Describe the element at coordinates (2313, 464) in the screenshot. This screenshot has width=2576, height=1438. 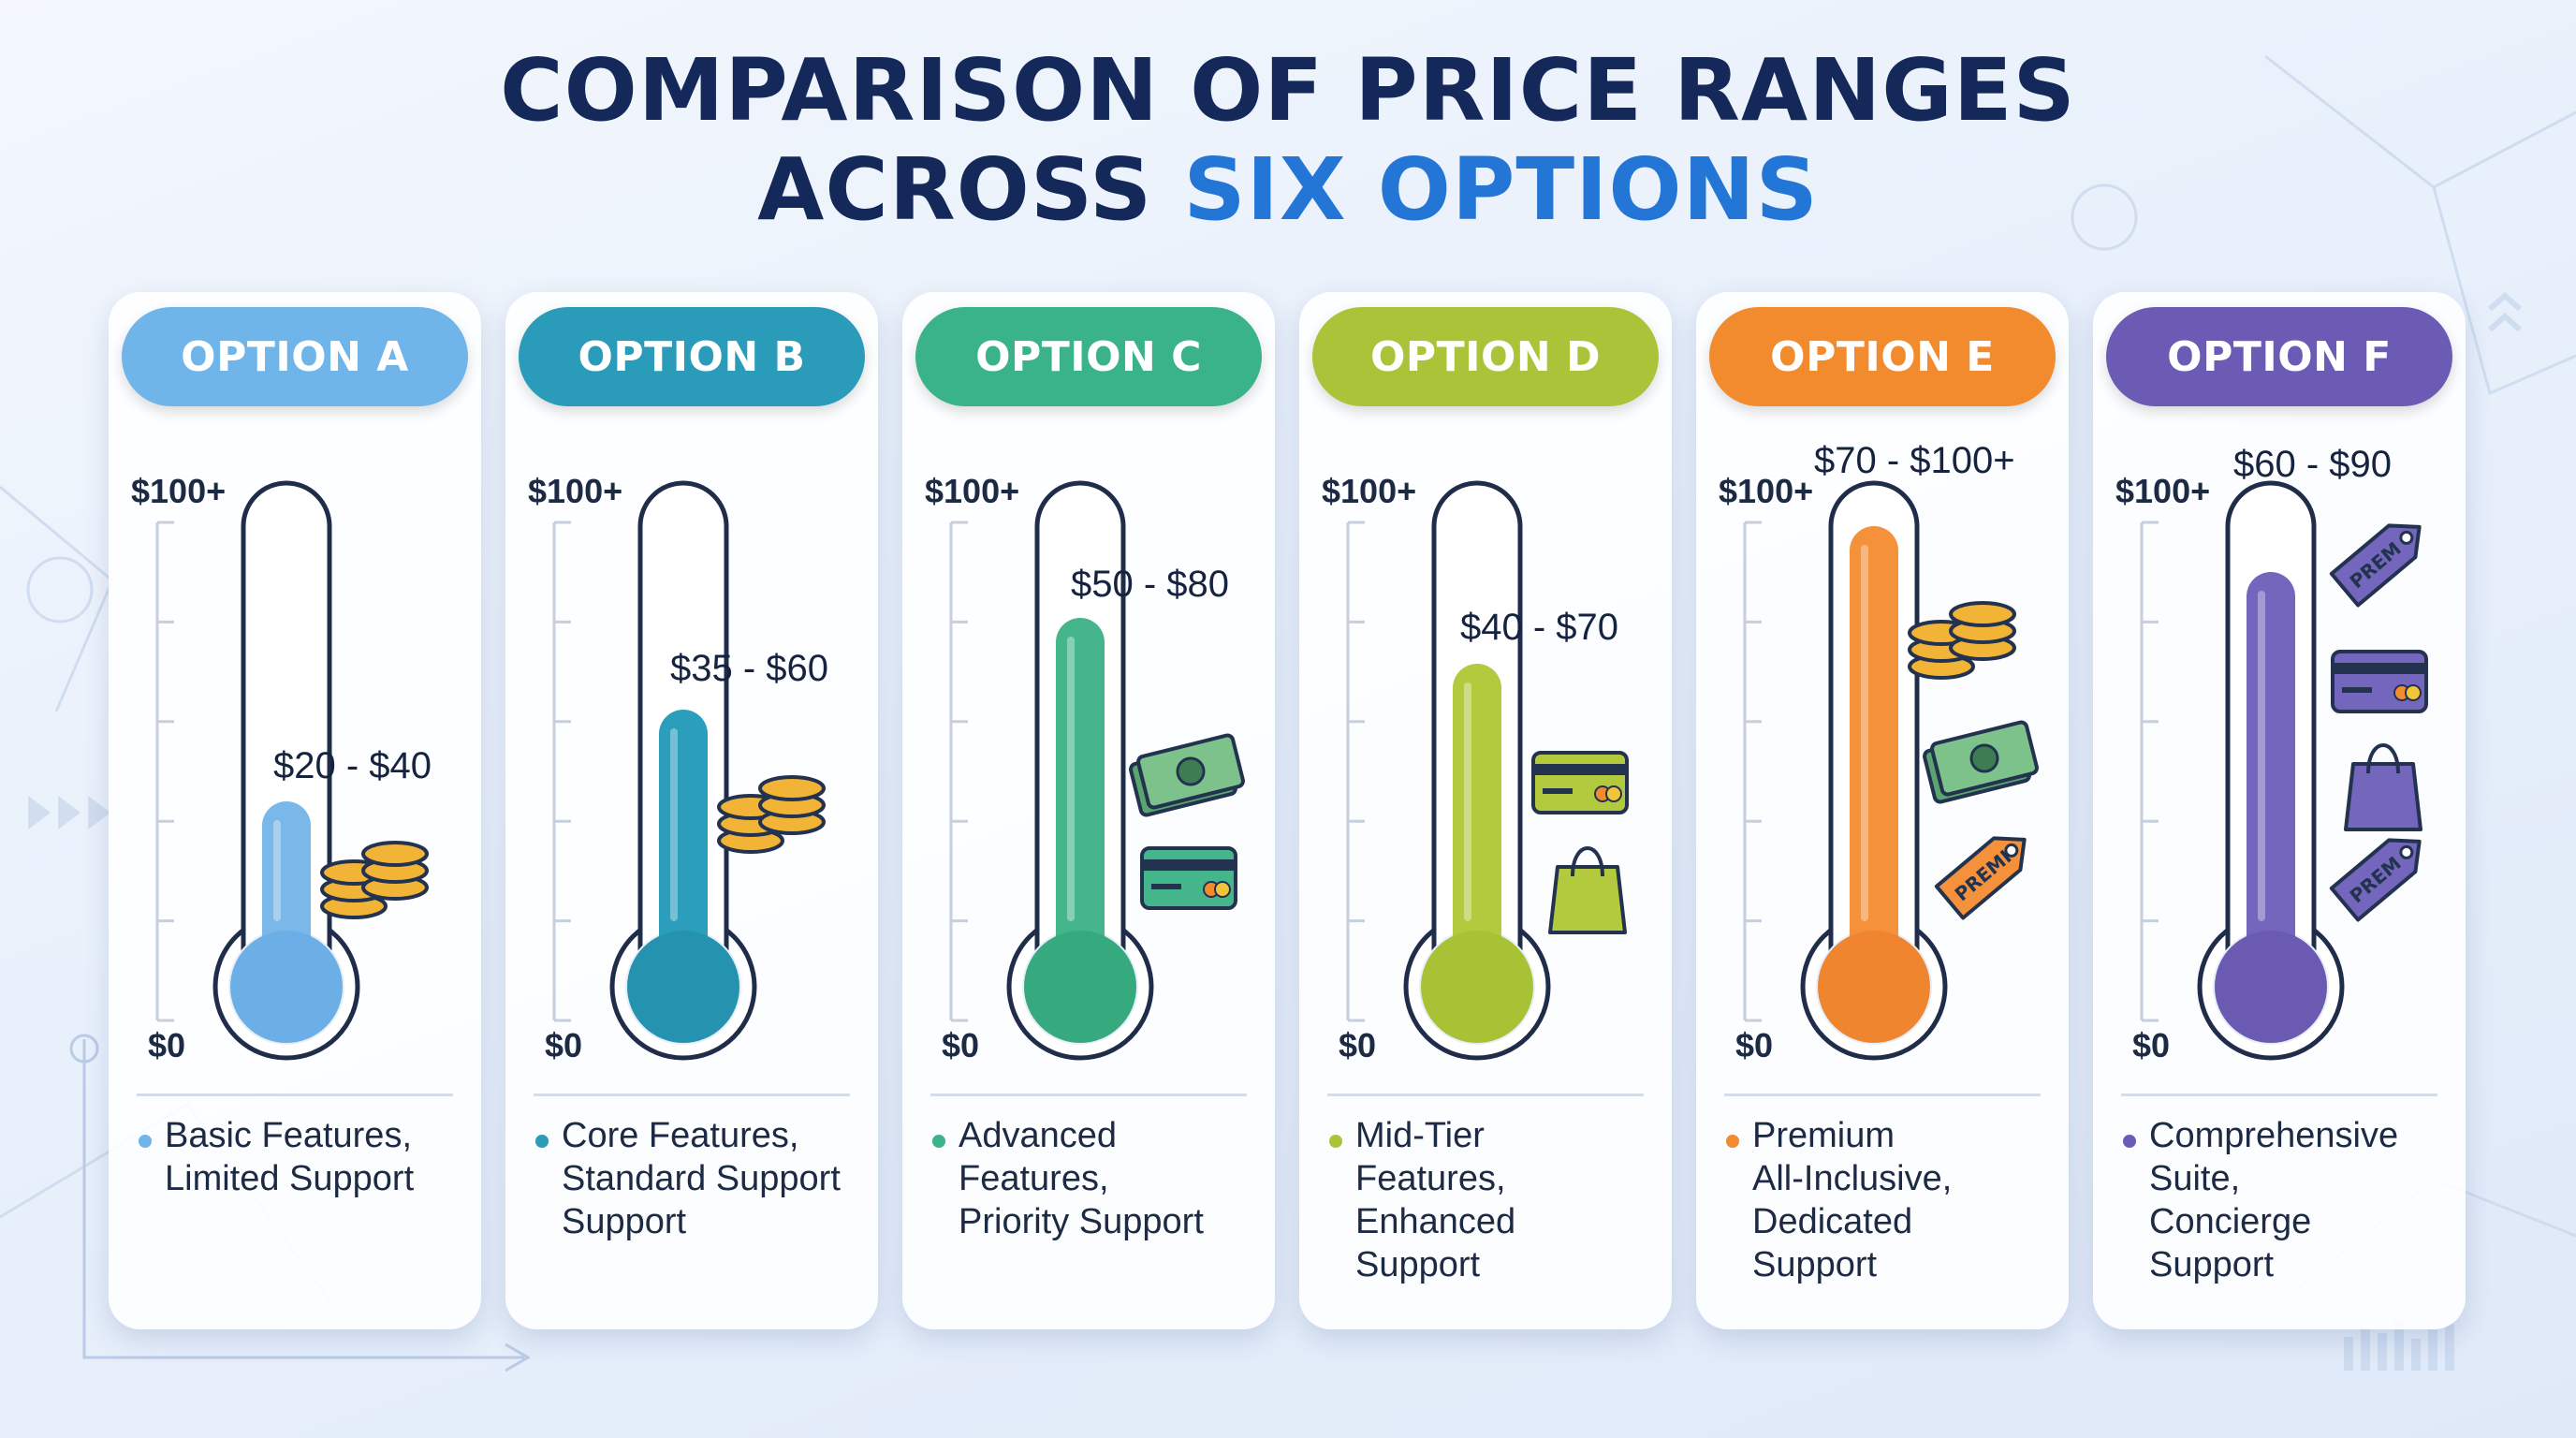
I see `range-label: $60 - $90` at that location.